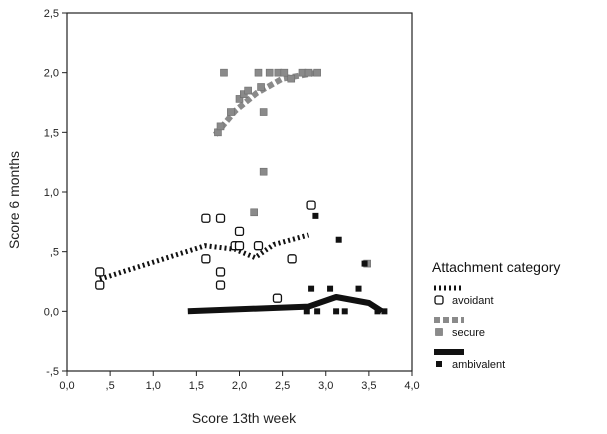 The width and height of the screenshot is (607, 434). Describe the element at coordinates (265, 103) in the screenshot. I see `secure-fit-line` at that location.